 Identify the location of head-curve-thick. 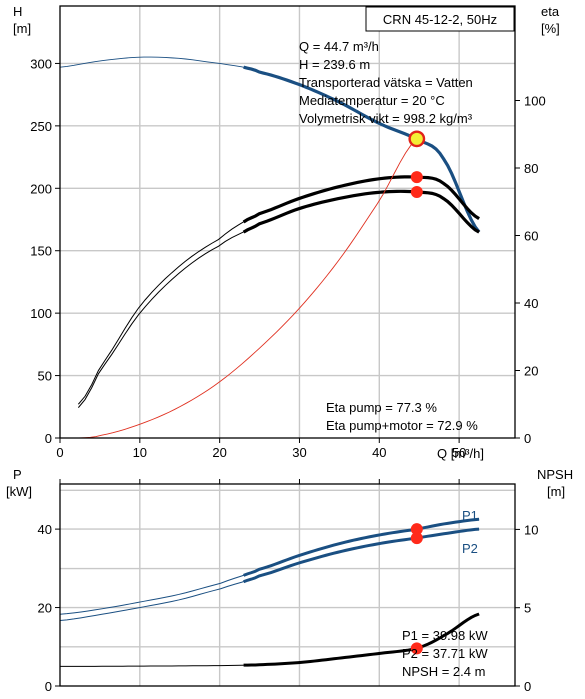
(362, 149).